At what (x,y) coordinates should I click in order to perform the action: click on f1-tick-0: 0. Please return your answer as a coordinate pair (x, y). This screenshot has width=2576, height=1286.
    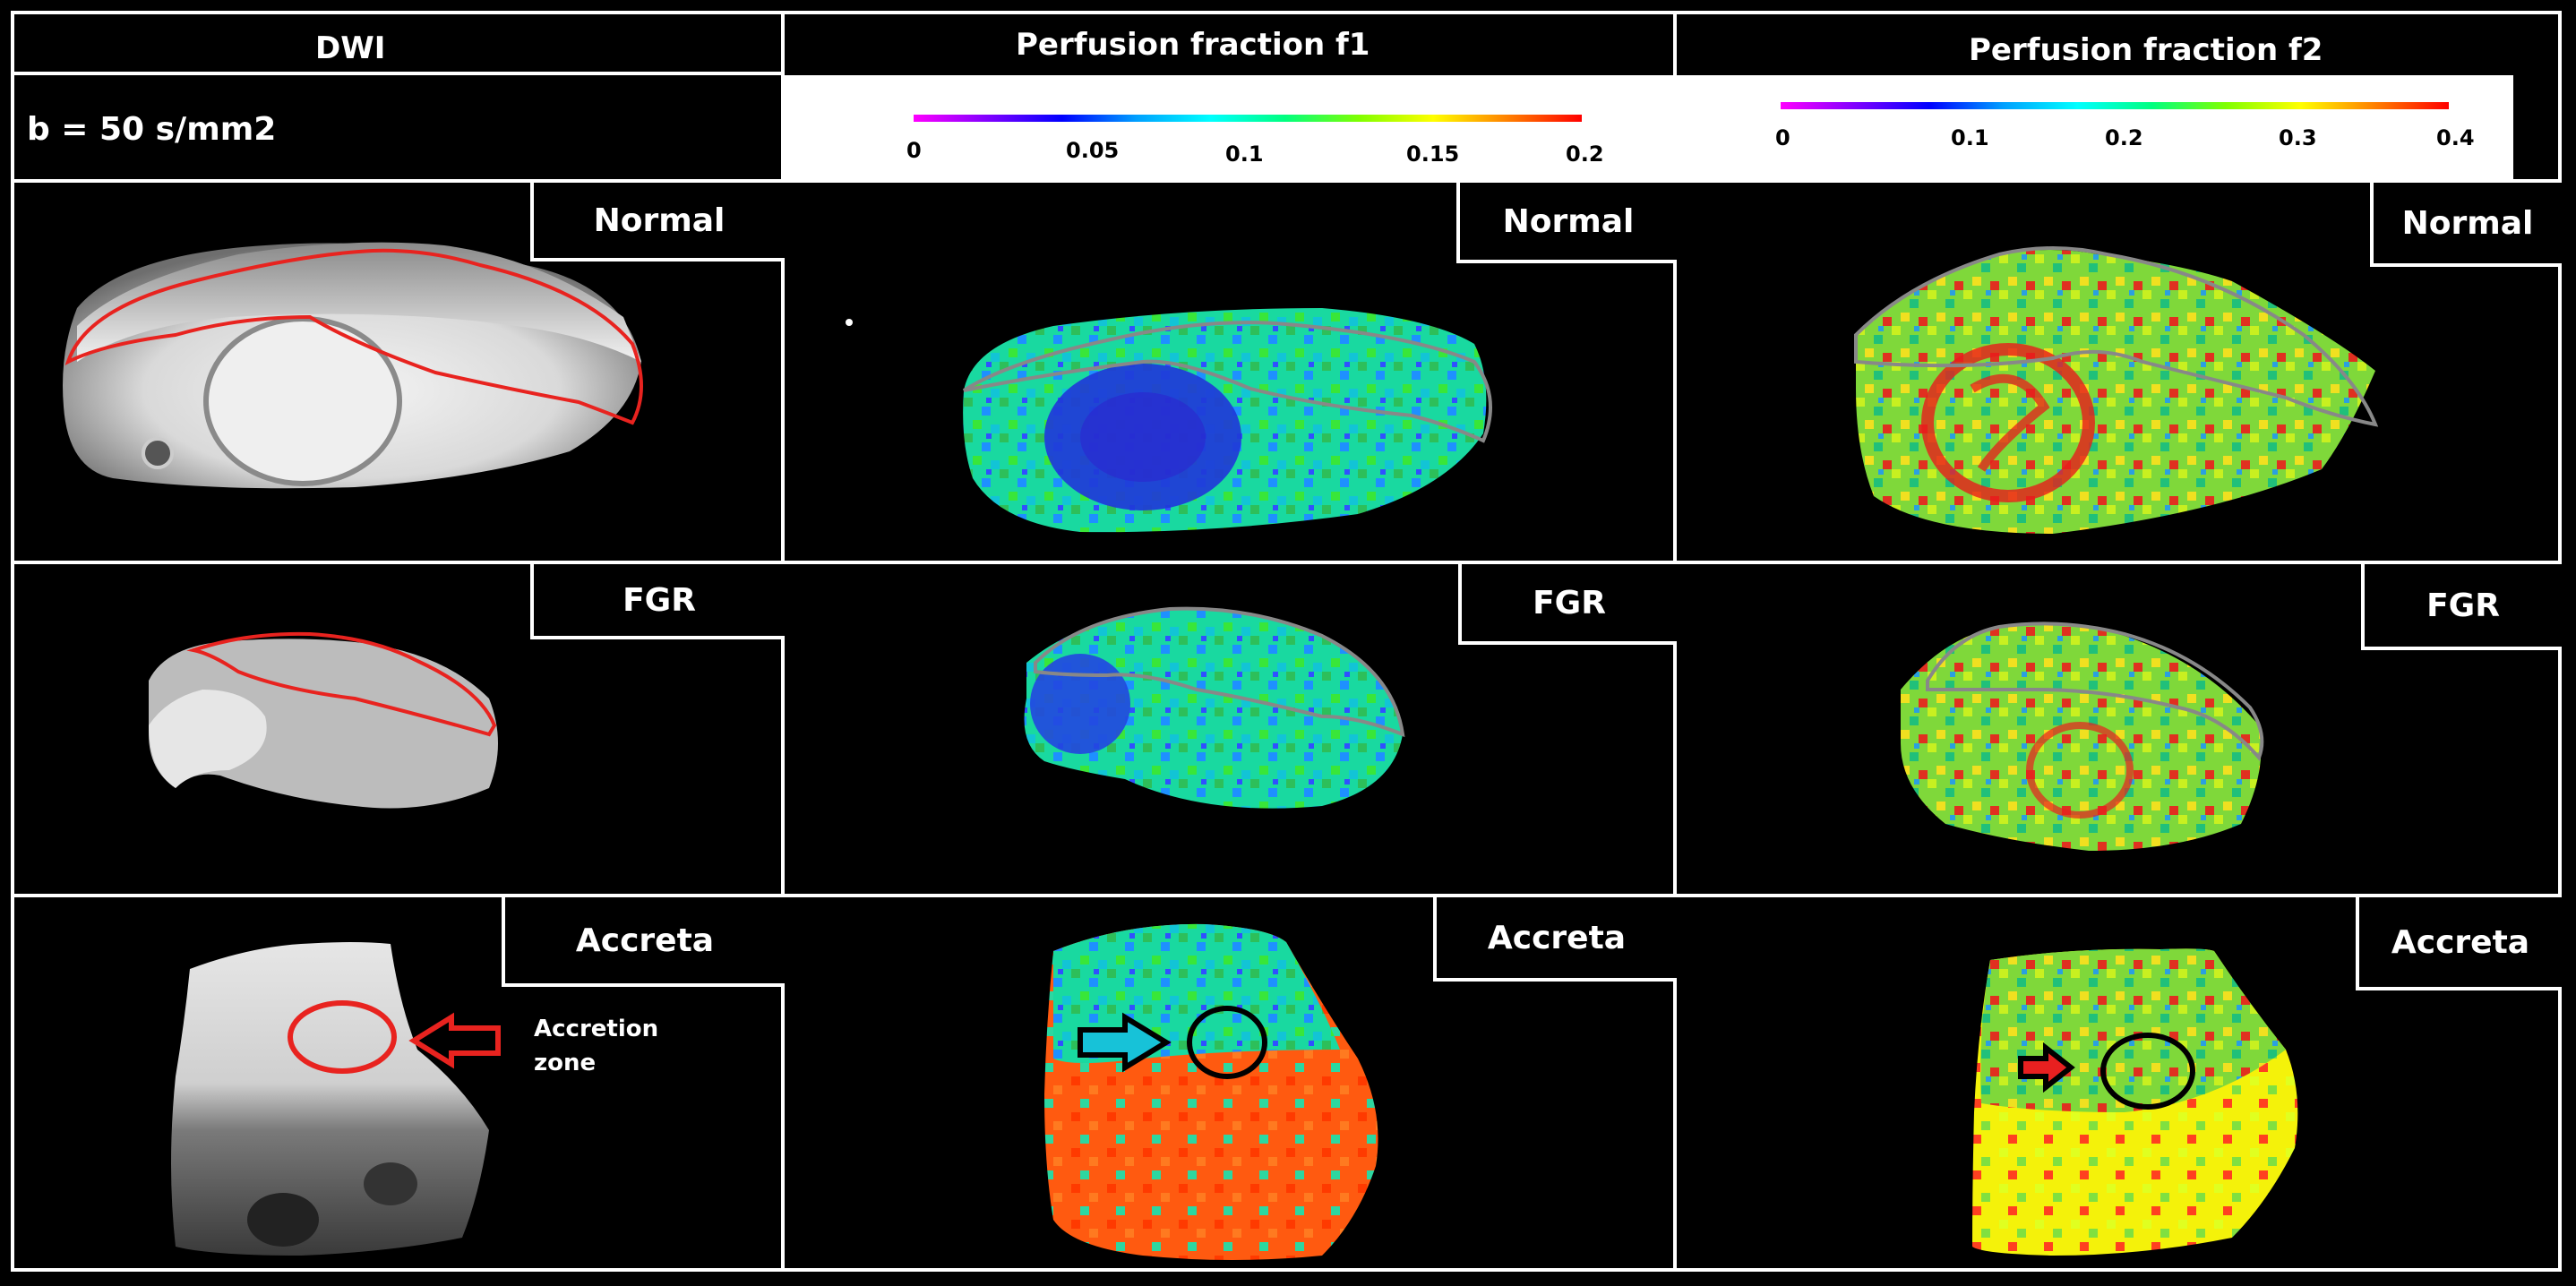
    Looking at the image, I should click on (914, 151).